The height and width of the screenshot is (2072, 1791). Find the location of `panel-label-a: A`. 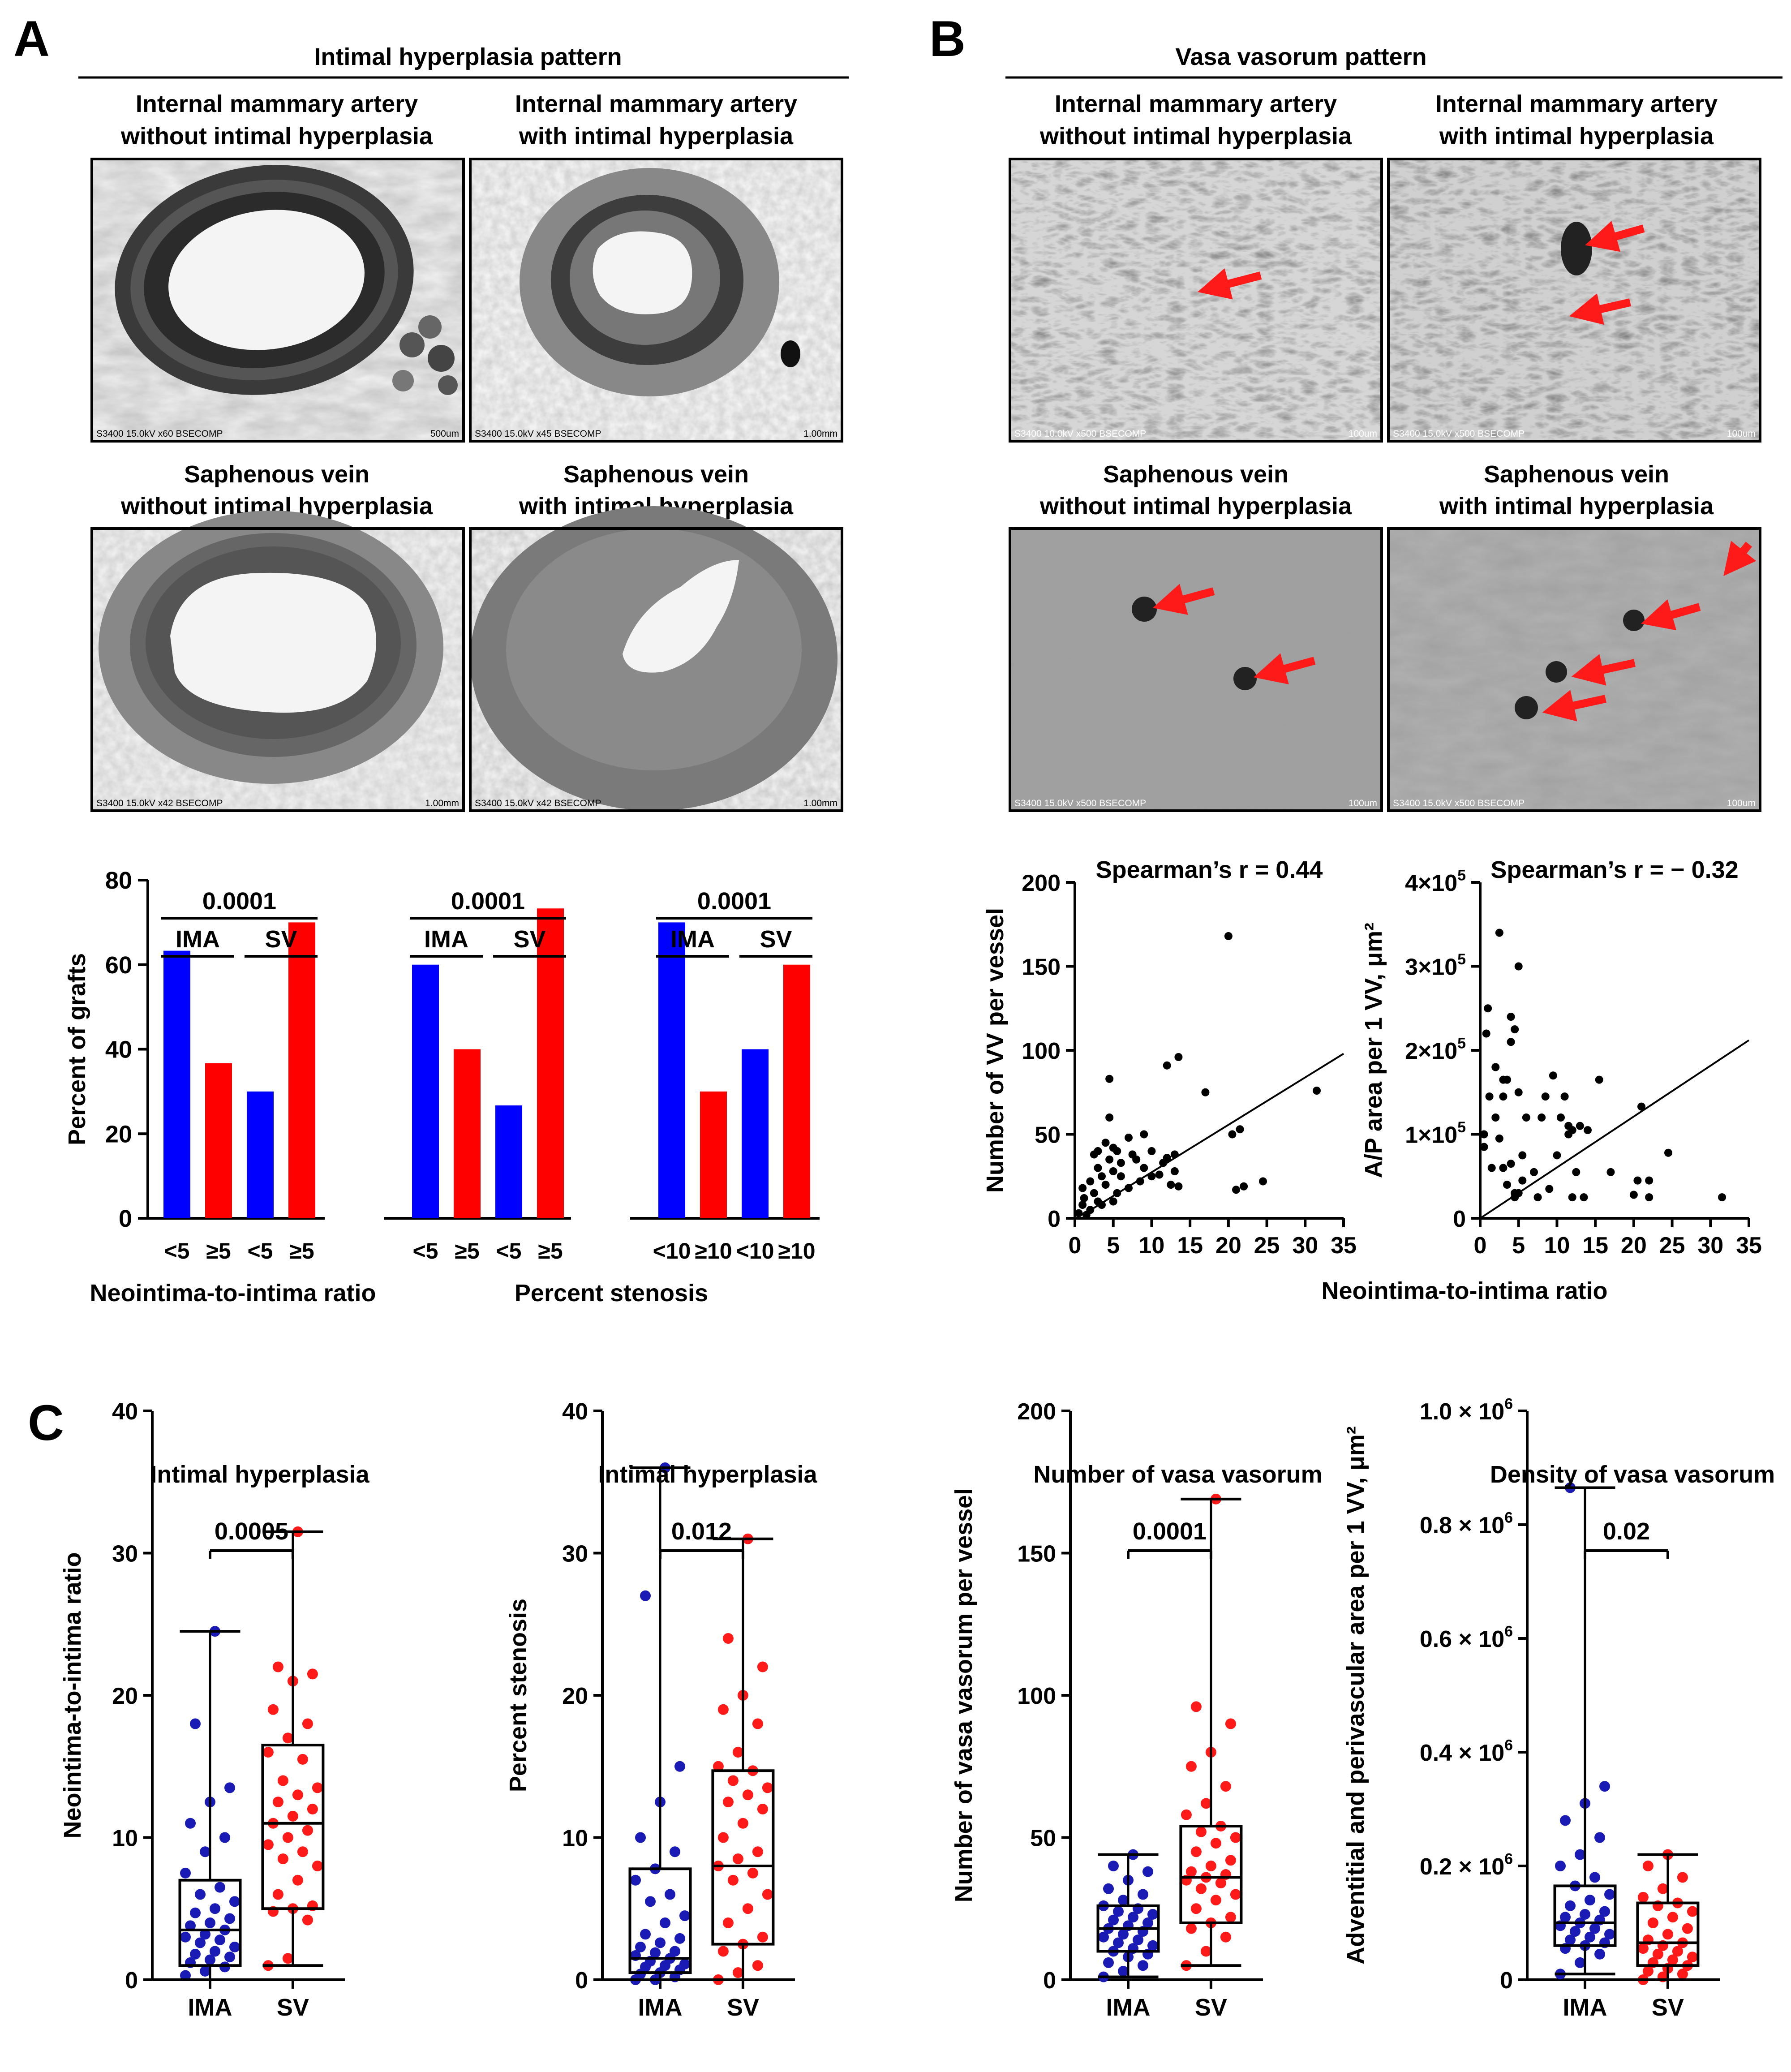

panel-label-a: A is located at coordinates (32, 39).